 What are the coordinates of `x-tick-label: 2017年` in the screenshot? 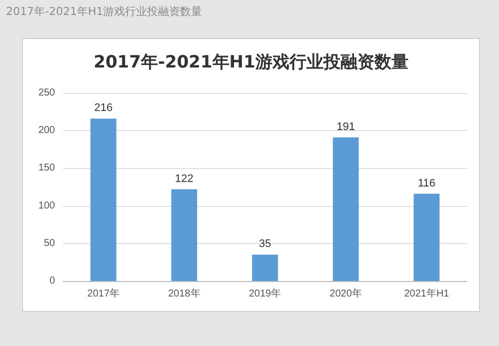 It's located at (103, 294).